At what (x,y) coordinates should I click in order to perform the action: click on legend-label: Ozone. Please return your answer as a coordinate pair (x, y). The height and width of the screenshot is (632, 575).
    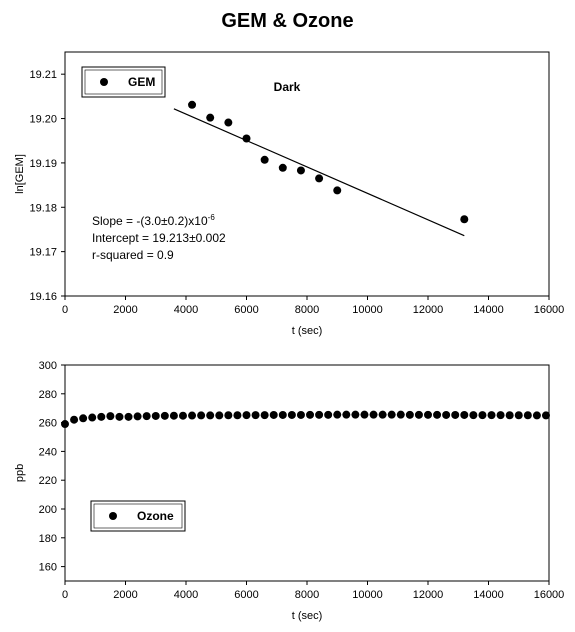
    Looking at the image, I should click on (155, 516).